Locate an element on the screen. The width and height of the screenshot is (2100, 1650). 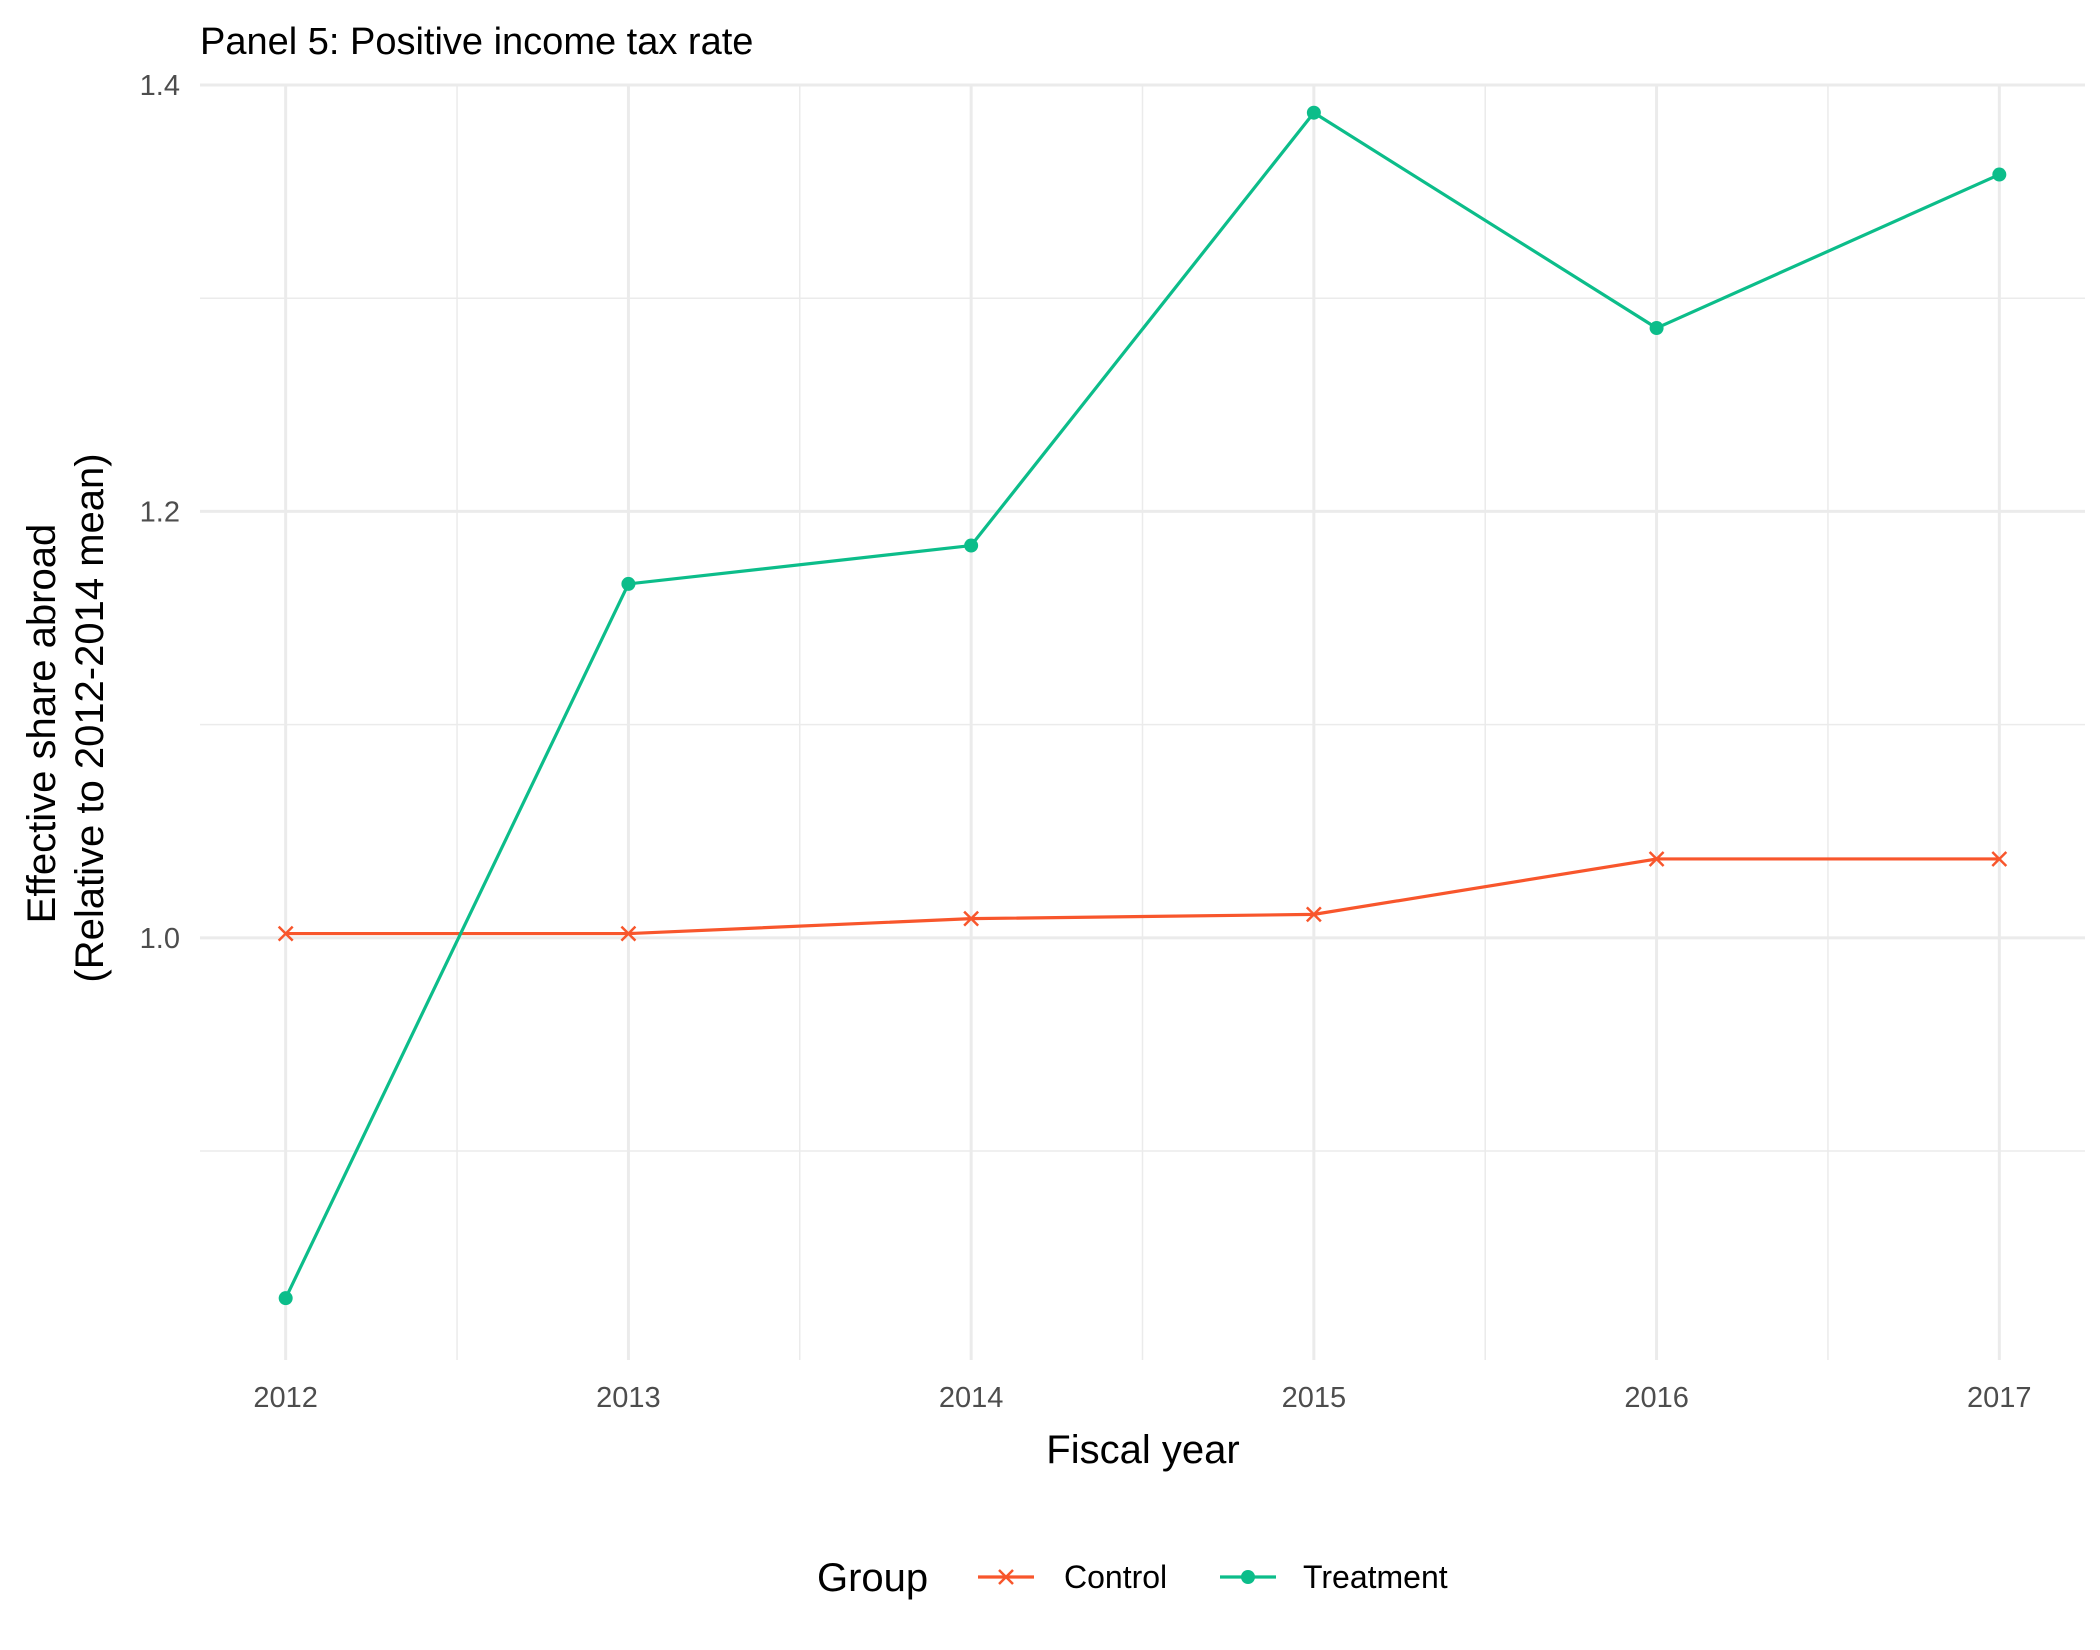
x-tick-label: 2013 is located at coordinates (628, 1398).